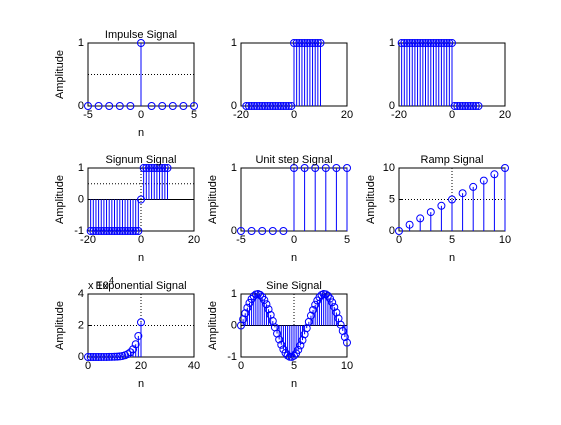  What do you see at coordinates (194, 366) in the screenshot?
I see `x-tick-label: 40` at bounding box center [194, 366].